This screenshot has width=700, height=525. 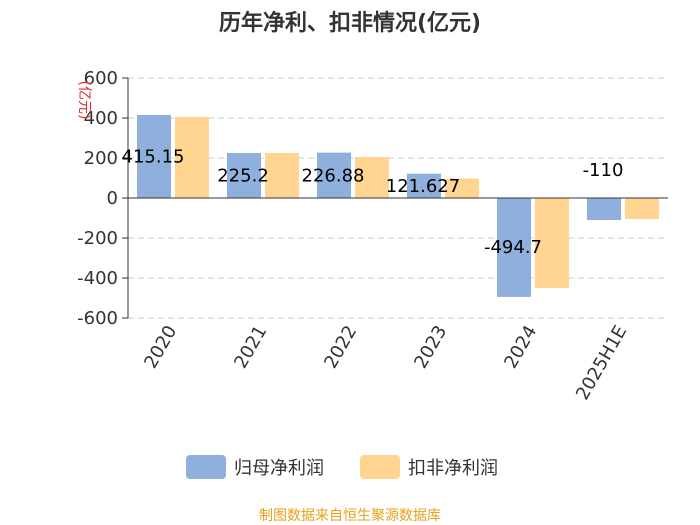 What do you see at coordinates (97, 238) in the screenshot?
I see `y-tick-label: -200` at bounding box center [97, 238].